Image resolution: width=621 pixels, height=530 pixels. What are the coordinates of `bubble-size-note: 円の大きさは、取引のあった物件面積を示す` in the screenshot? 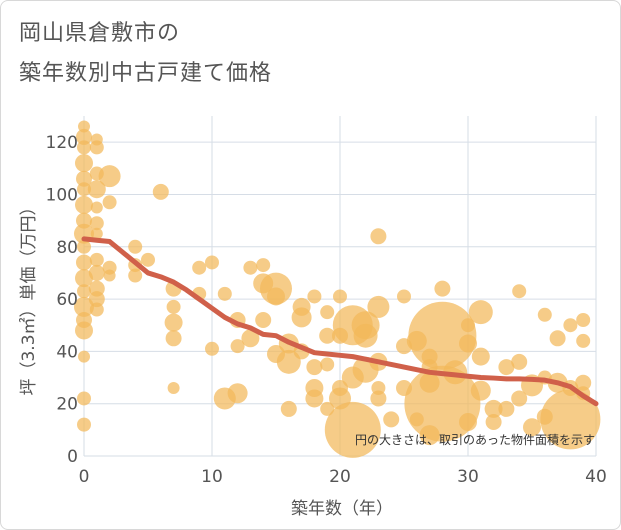 It's located at (475, 439).